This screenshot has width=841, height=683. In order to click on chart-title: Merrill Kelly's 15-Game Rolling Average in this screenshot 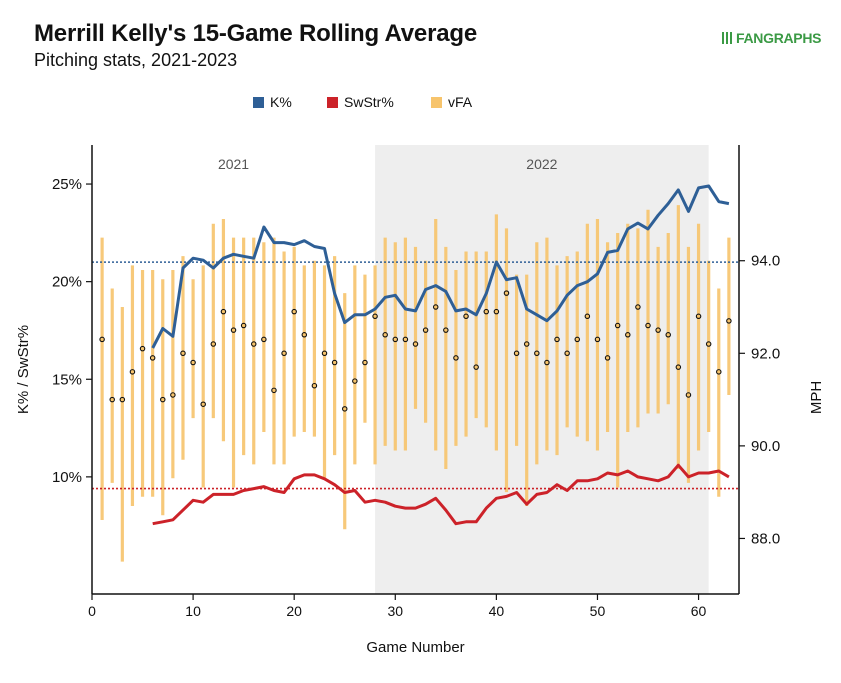, I will do `click(255, 33)`.